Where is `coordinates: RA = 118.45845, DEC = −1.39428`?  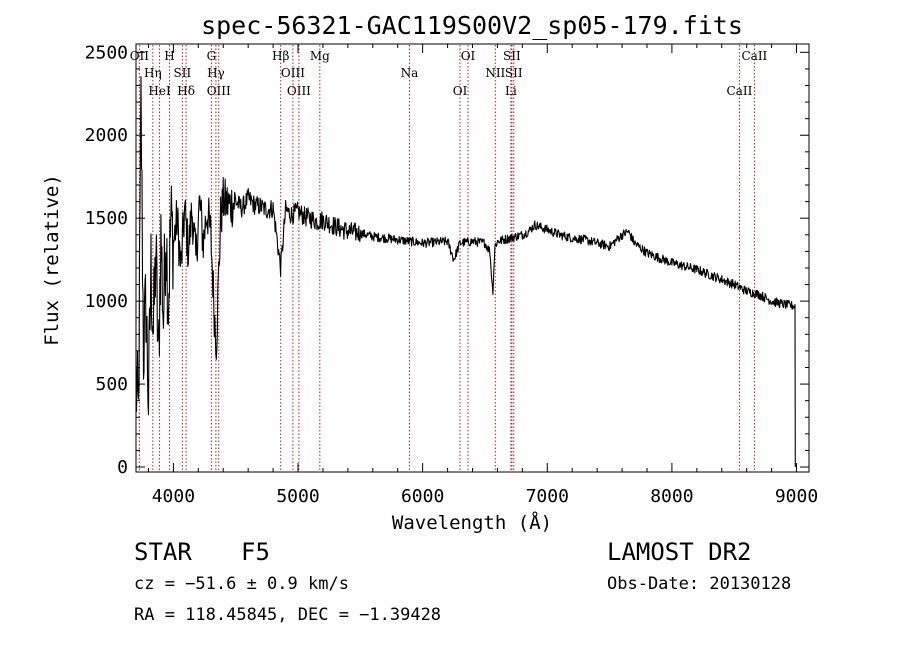 coordinates: RA = 118.45845, DEC = −1.39428 is located at coordinates (287, 615).